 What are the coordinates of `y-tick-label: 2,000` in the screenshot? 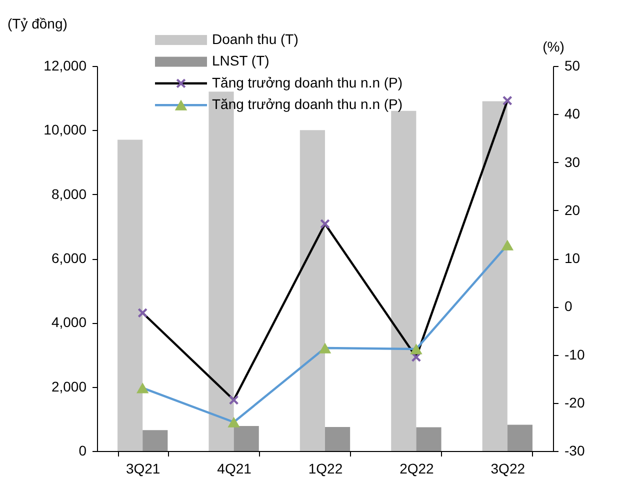 It's located at (69, 386).